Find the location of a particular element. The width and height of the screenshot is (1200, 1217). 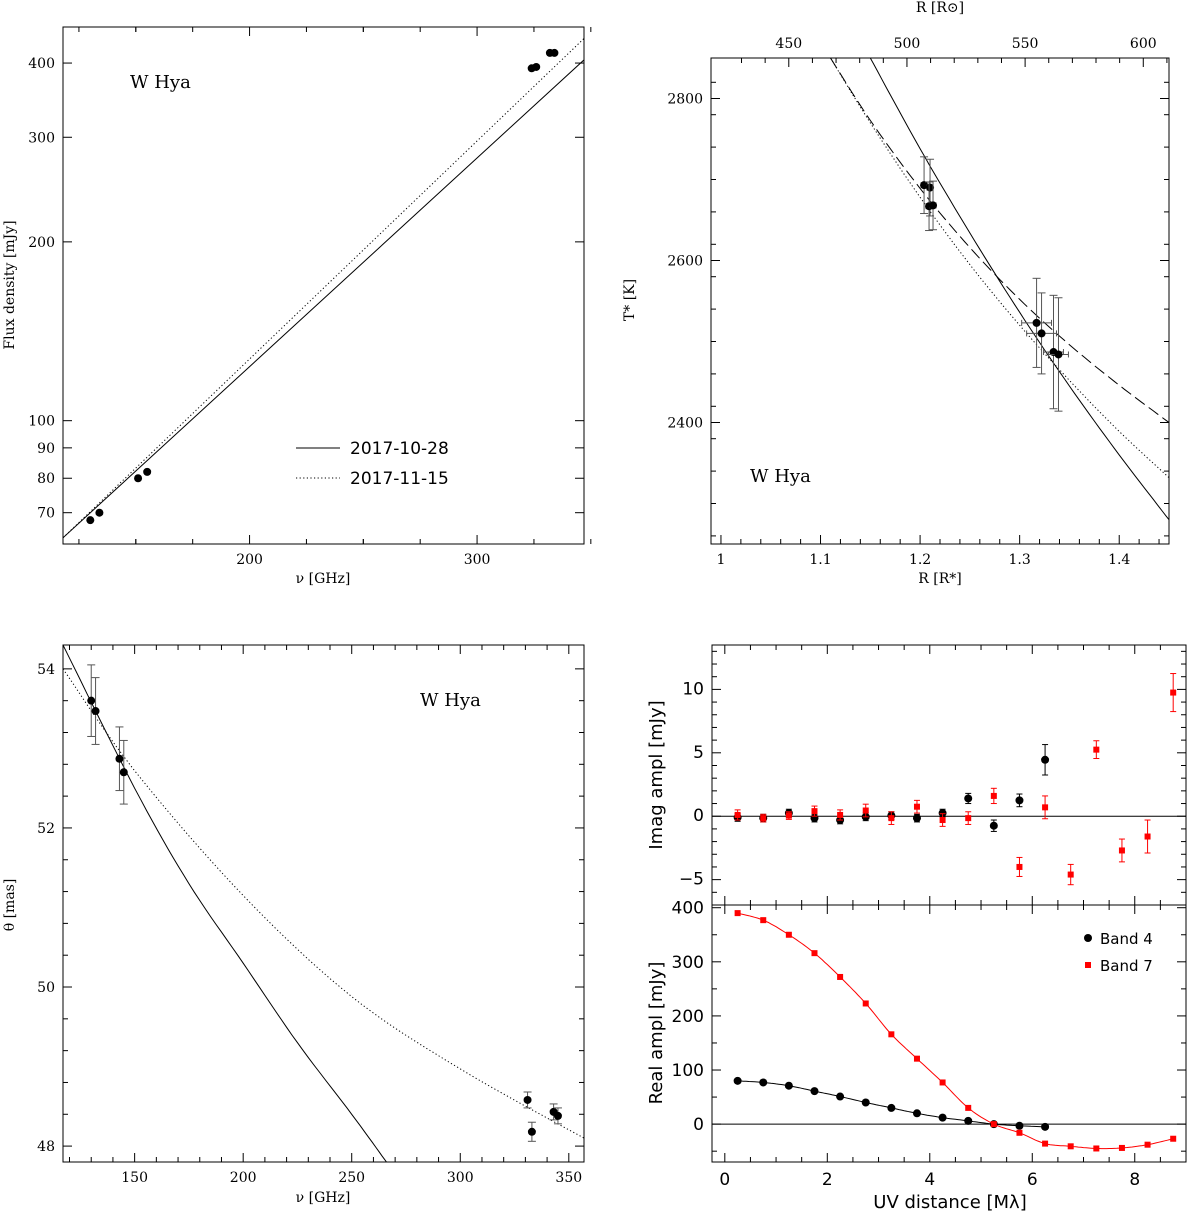

x-tick-label: 8 is located at coordinates (1134, 1180).